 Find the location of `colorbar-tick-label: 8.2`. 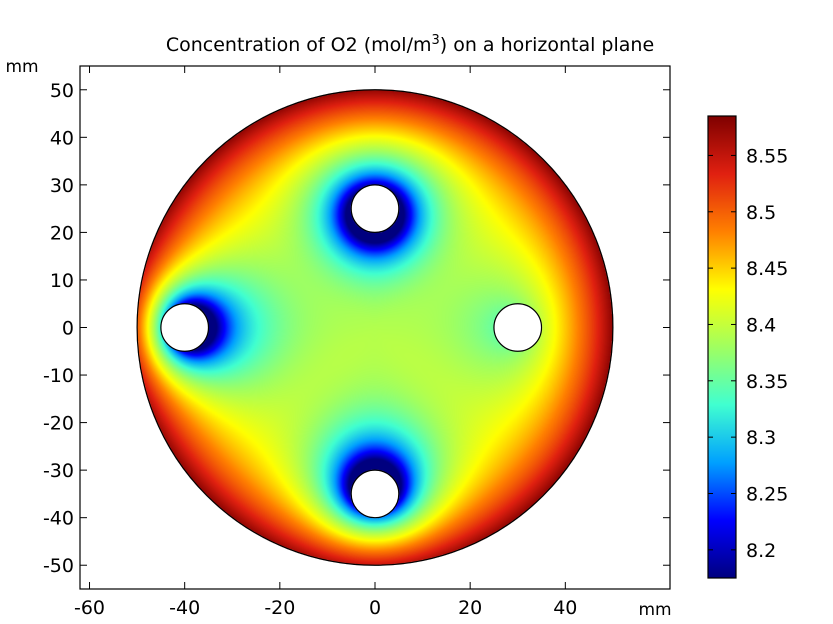

colorbar-tick-label: 8.2 is located at coordinates (761, 551).